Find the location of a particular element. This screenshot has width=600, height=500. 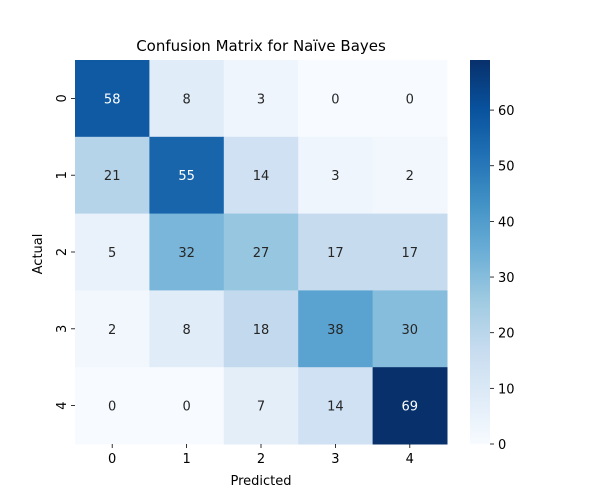

y-axis-ticks: 0 1 2 3 4 is located at coordinates (65, 252).